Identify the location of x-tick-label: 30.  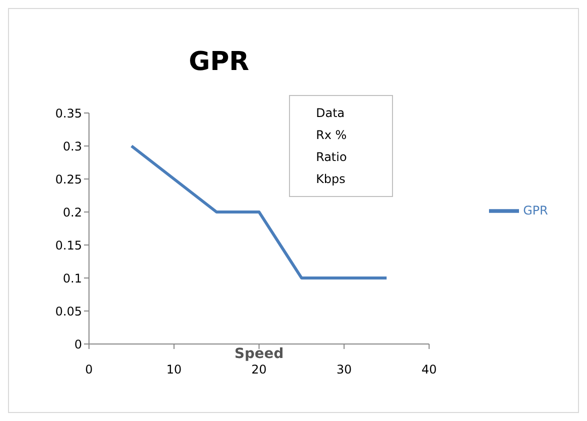
(344, 369).